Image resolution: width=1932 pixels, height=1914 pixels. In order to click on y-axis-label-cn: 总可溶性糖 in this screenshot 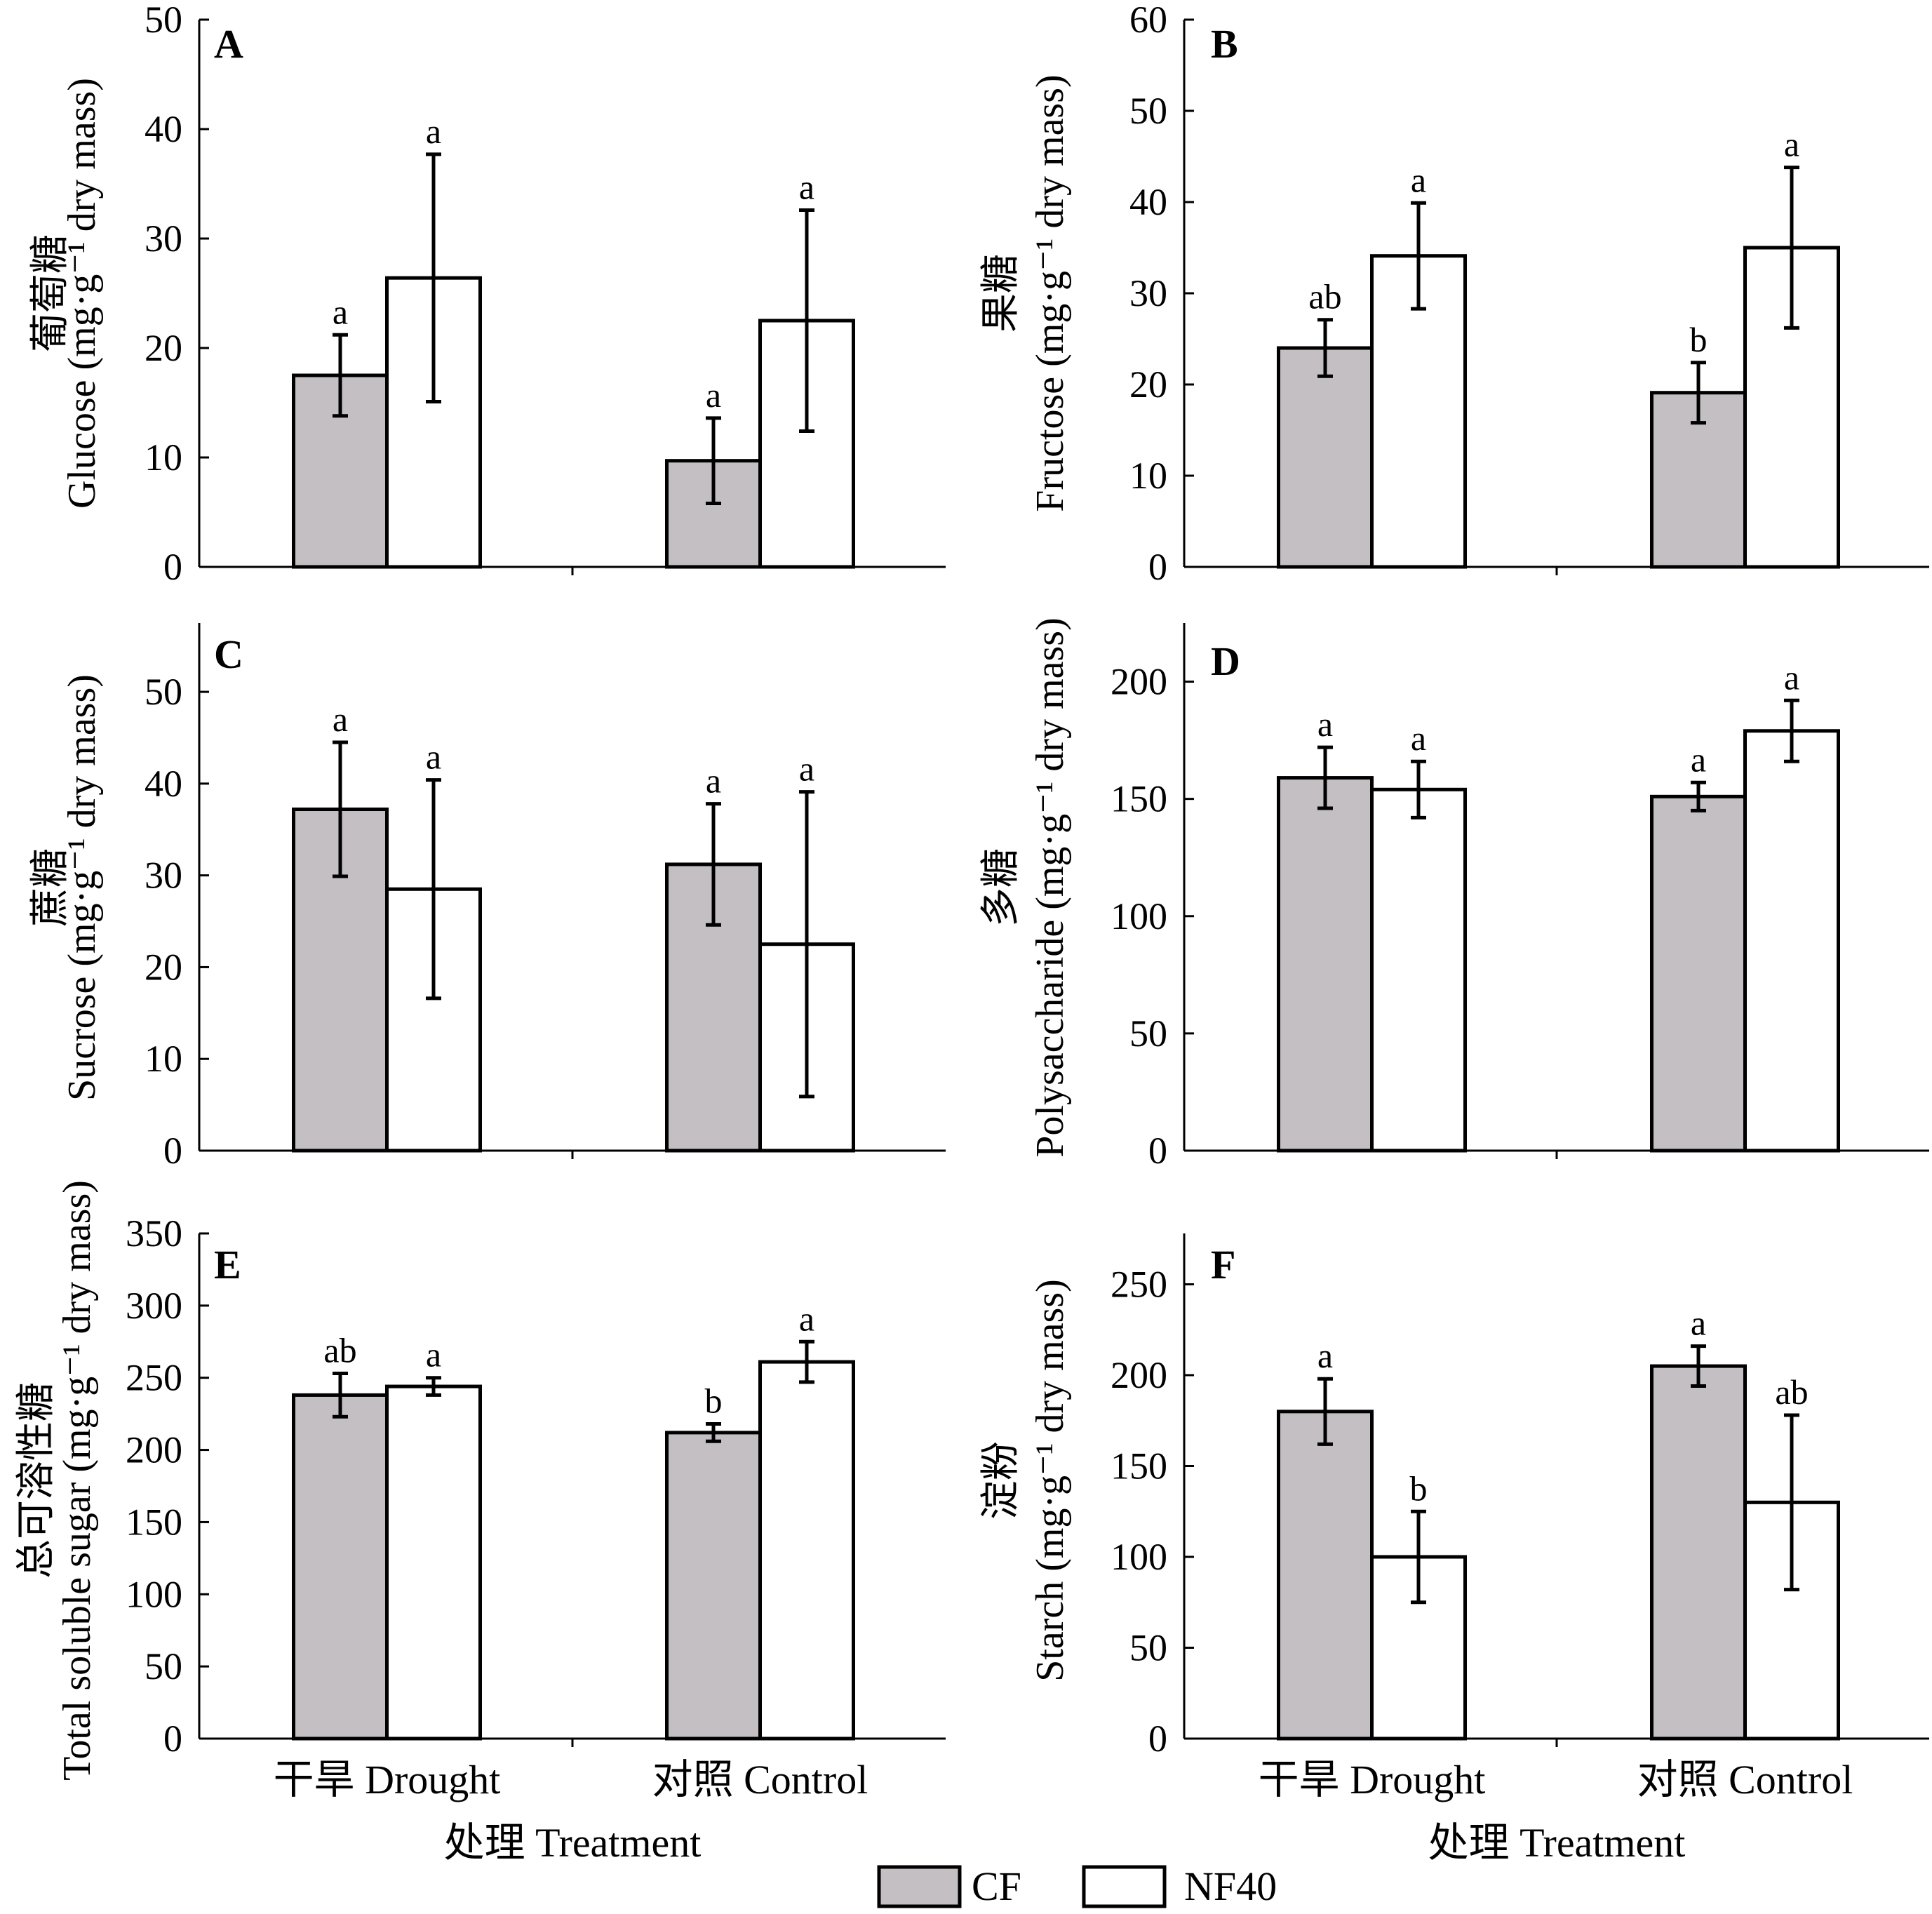, I will do `click(36, 1480)`.